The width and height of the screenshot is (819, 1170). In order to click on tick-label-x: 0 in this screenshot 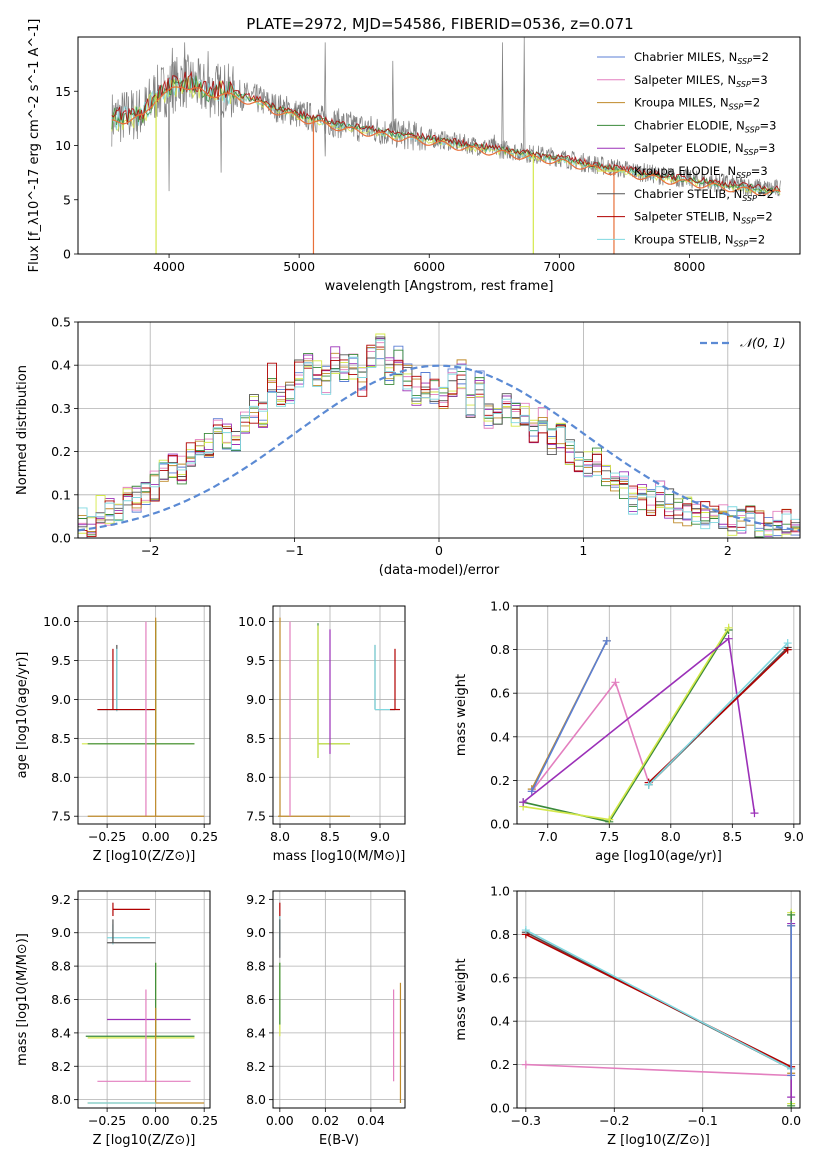, I will do `click(439, 550)`.